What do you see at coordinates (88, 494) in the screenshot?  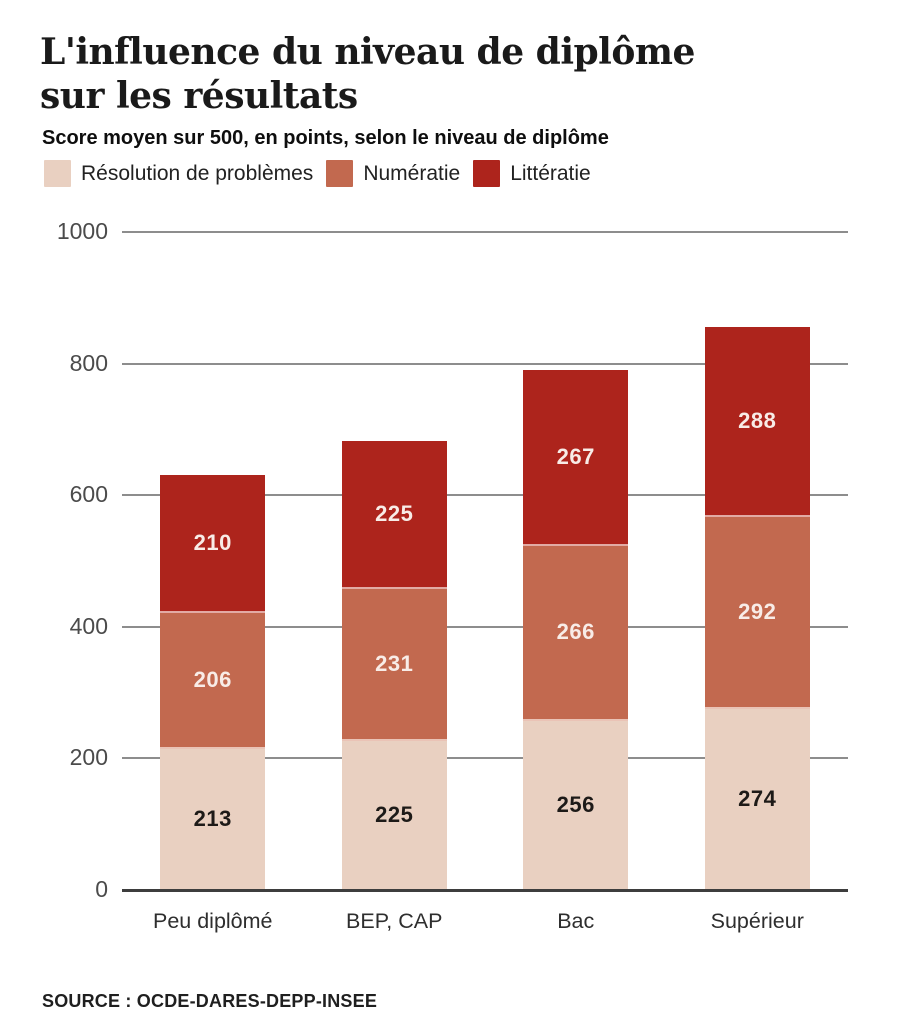 I see `y-tick-label-600: 600` at bounding box center [88, 494].